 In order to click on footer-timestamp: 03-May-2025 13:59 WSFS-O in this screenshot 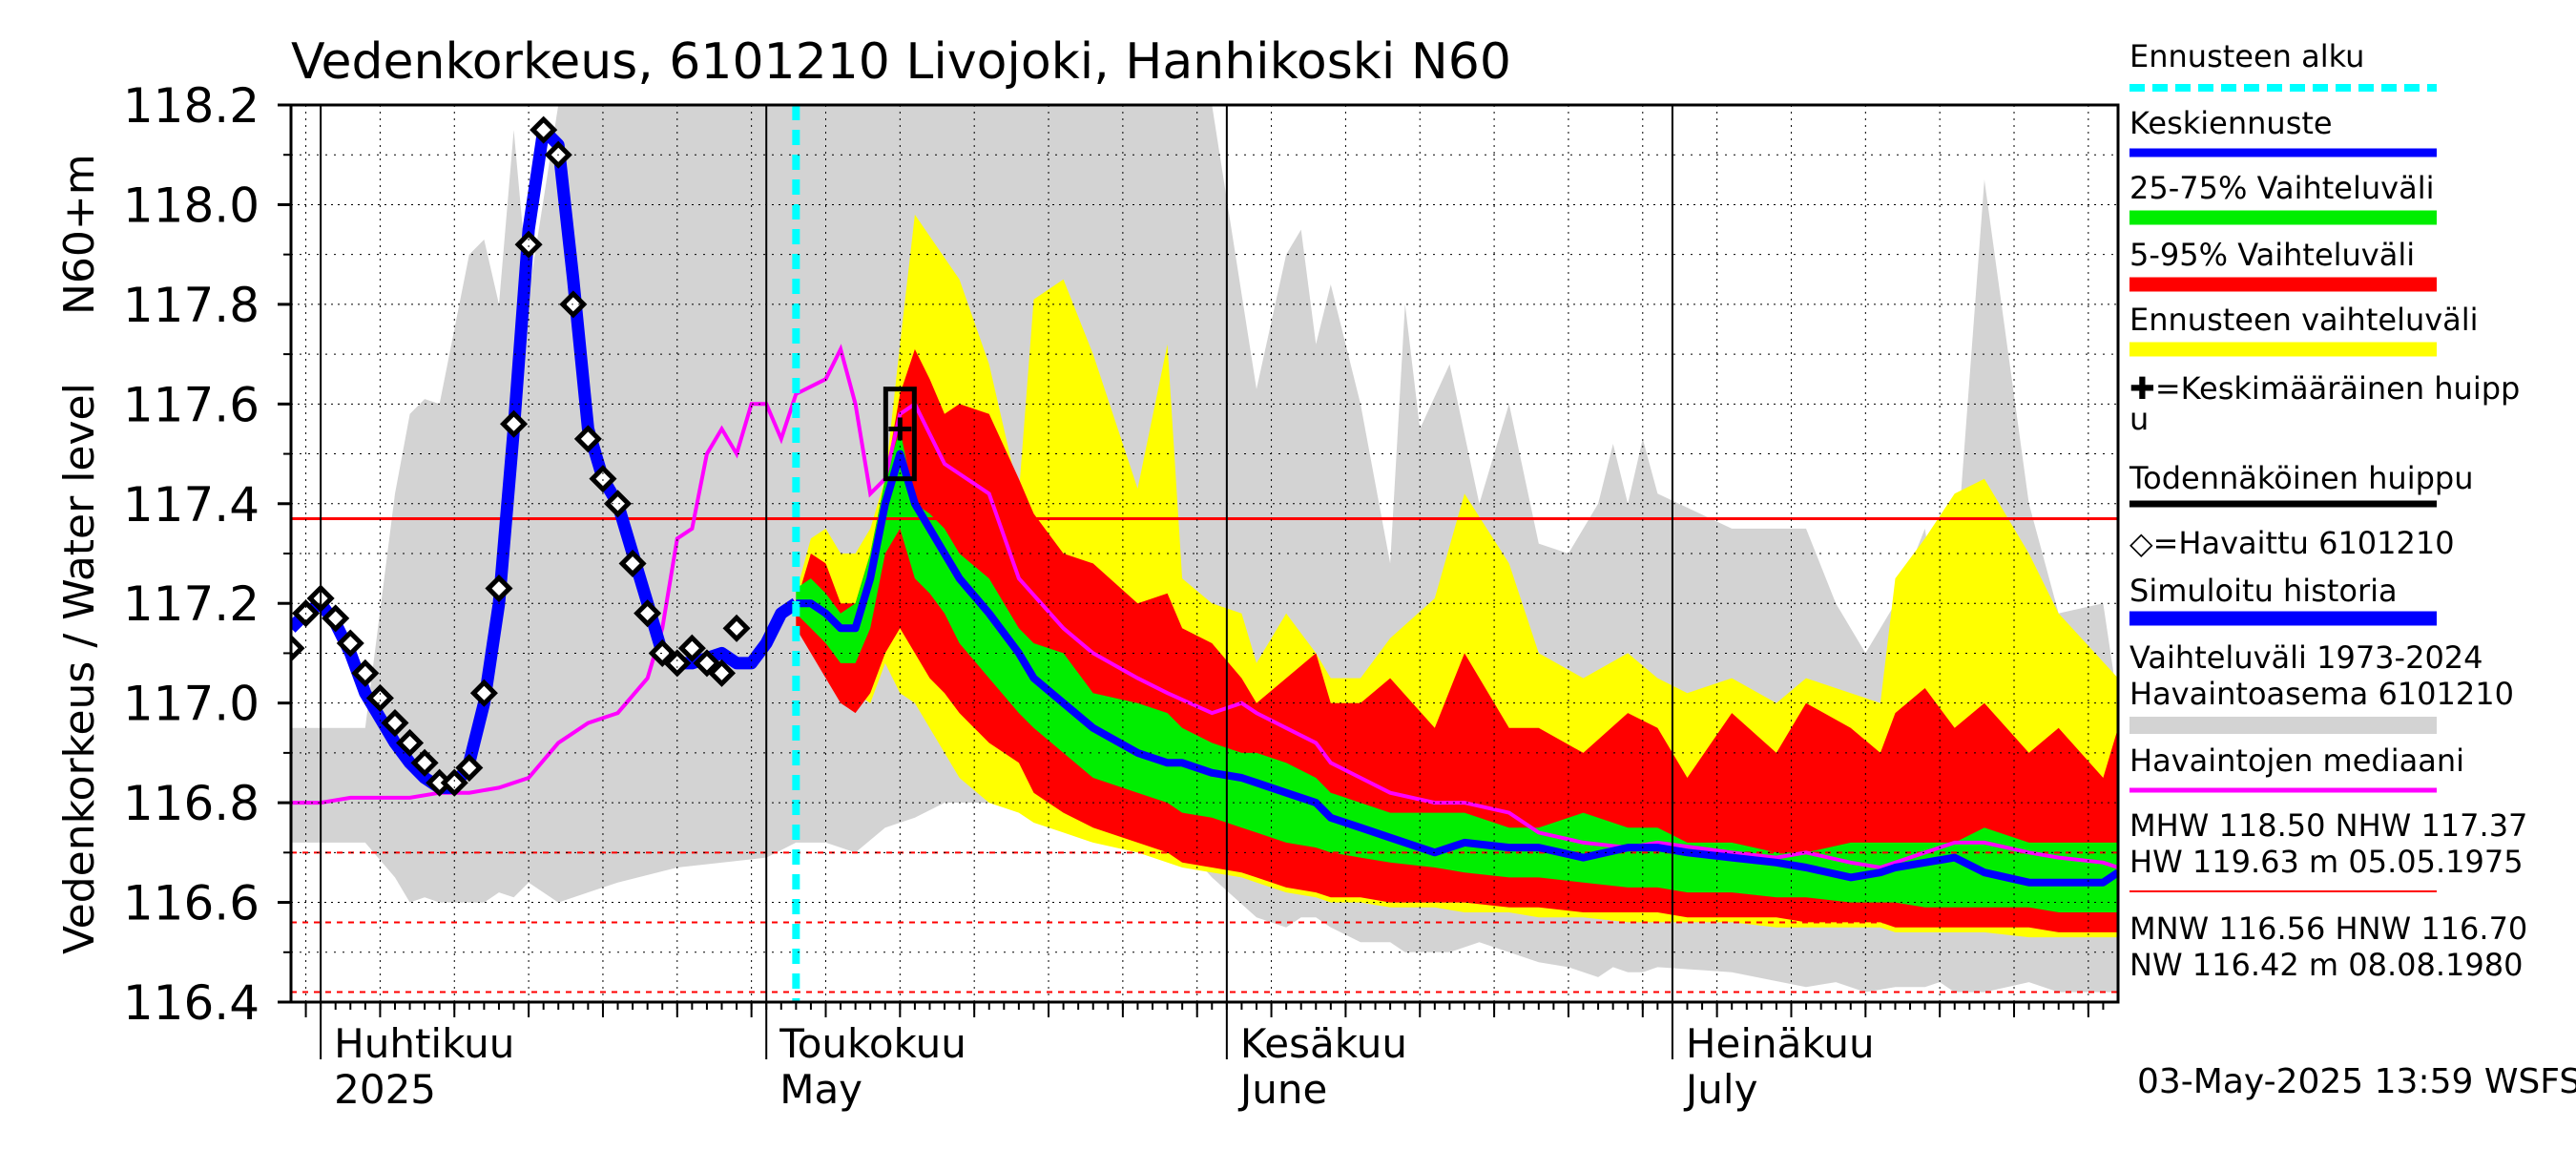, I will do `click(2356, 1081)`.